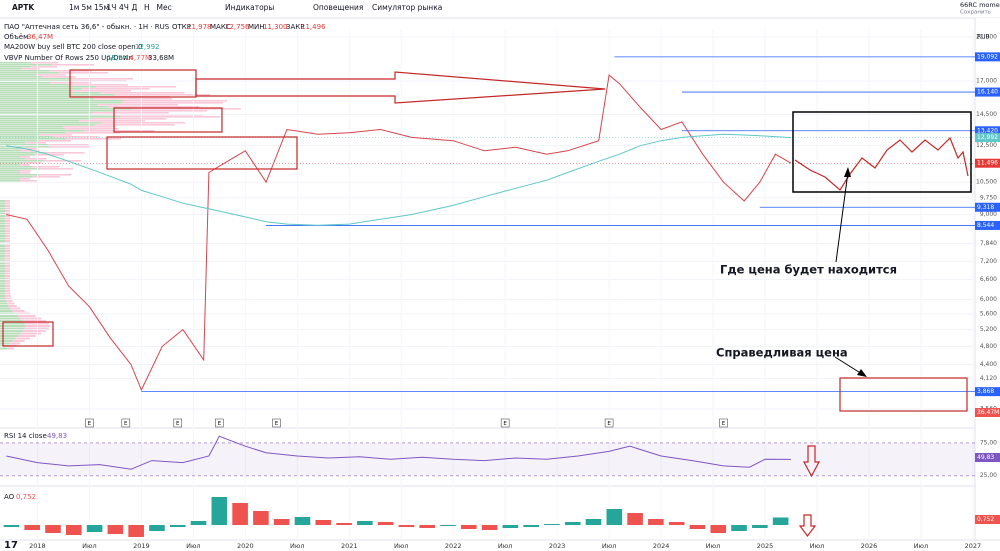  What do you see at coordinates (987, 457) in the screenshot?
I see `rsi-marker` at bounding box center [987, 457].